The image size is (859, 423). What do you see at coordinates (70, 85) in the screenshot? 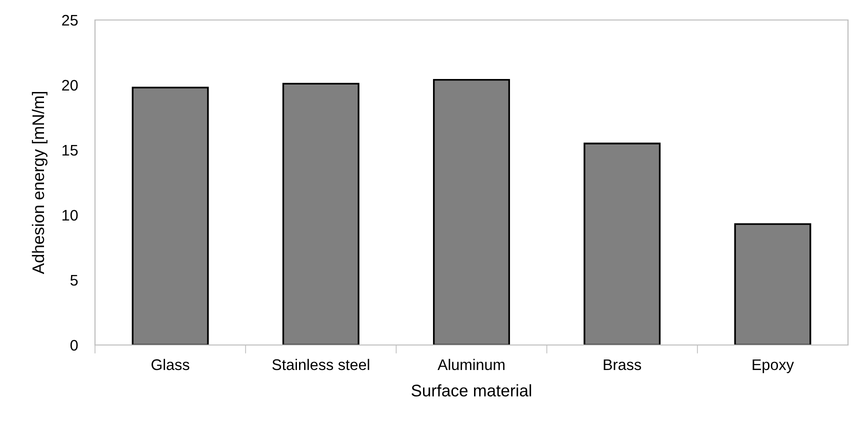
I see `y-tick-label: 20` at bounding box center [70, 85].